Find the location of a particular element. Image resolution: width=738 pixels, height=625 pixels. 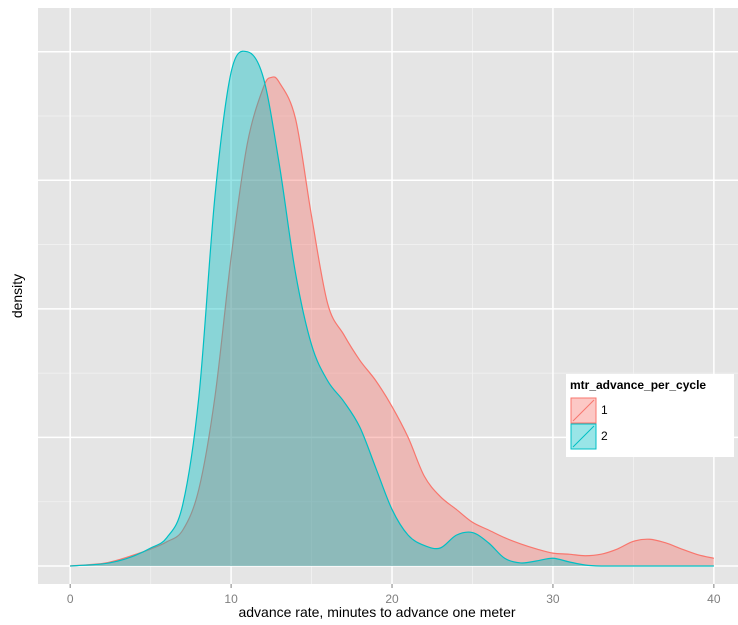

y-axis-title: density is located at coordinates (17, 296).